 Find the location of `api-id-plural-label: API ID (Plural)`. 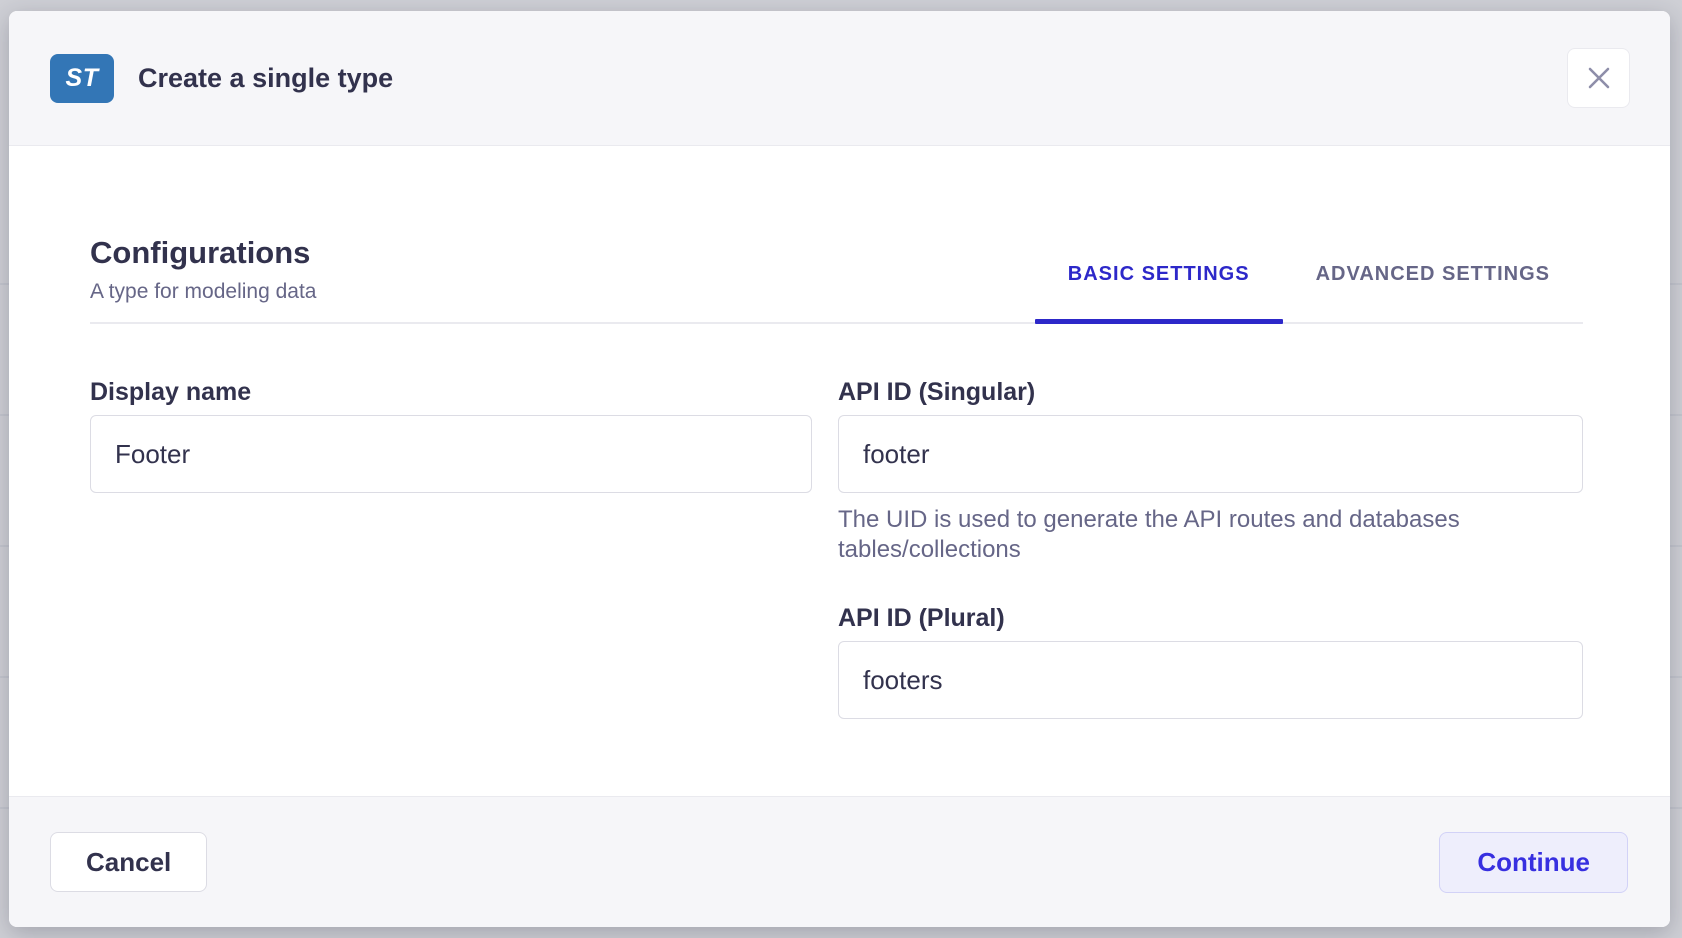

api-id-plural-label: API ID (Plural) is located at coordinates (921, 618).